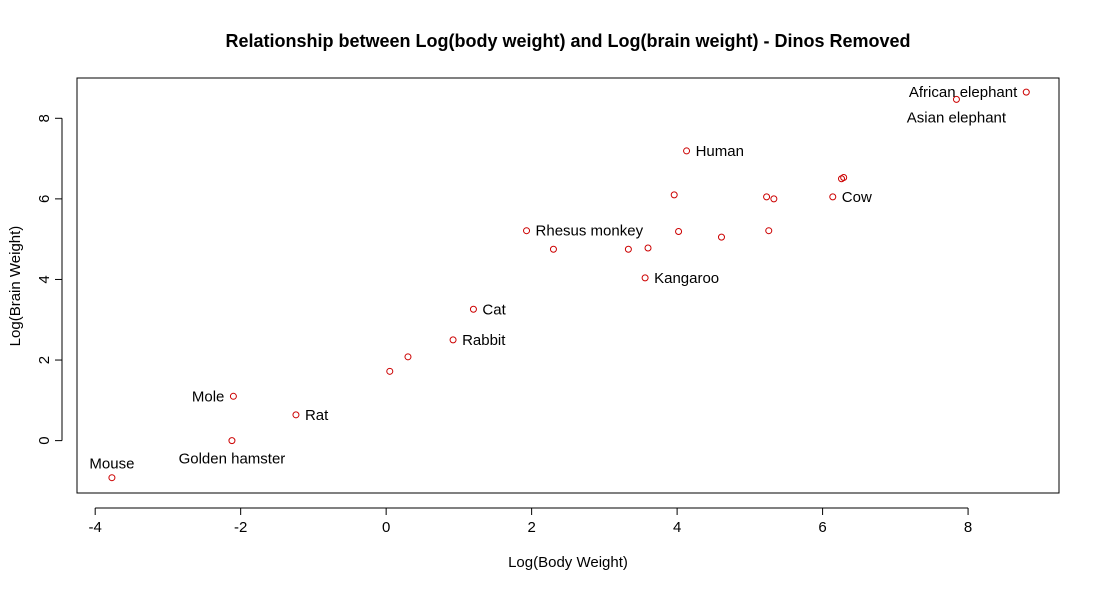  I want to click on point-label: Cat, so click(494, 309).